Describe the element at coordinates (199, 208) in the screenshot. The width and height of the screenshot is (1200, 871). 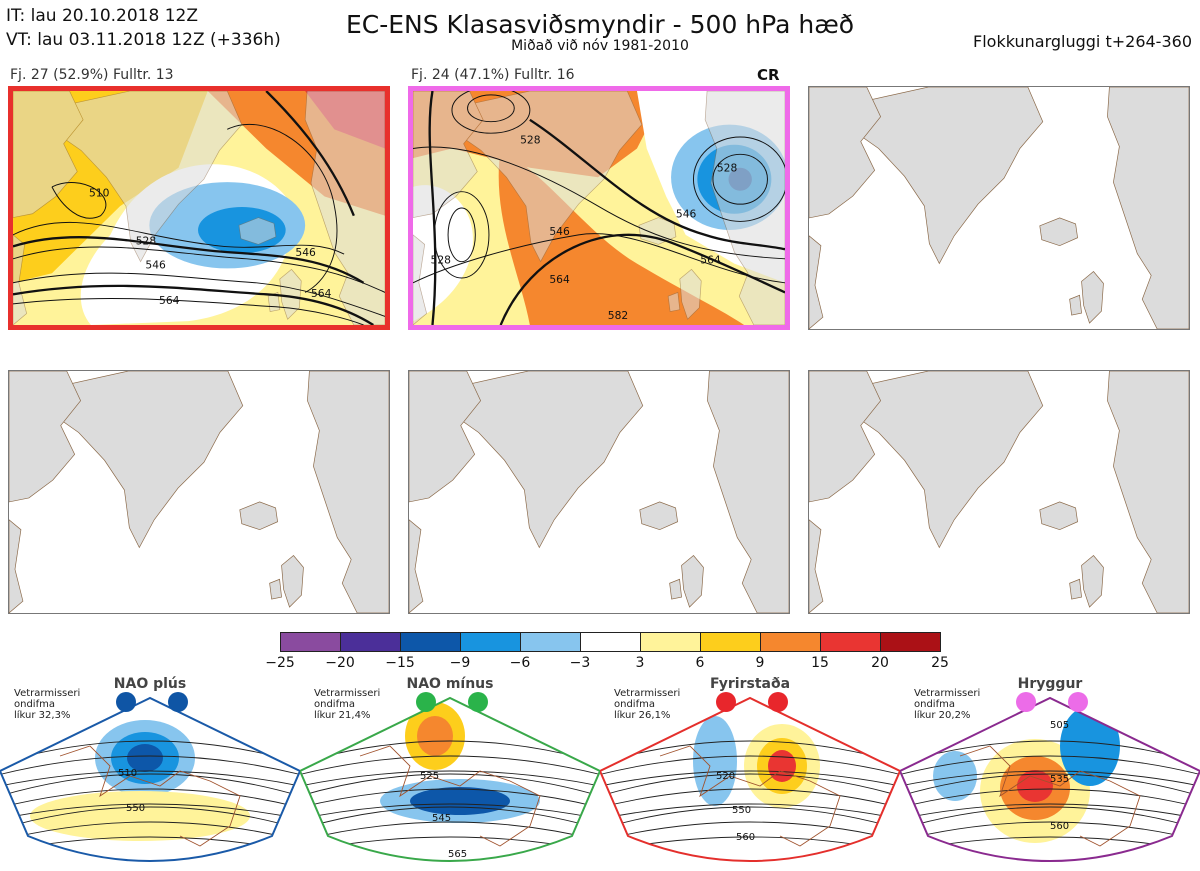
I see `cluster-1-map: 510 528 546 546 564 564` at that location.